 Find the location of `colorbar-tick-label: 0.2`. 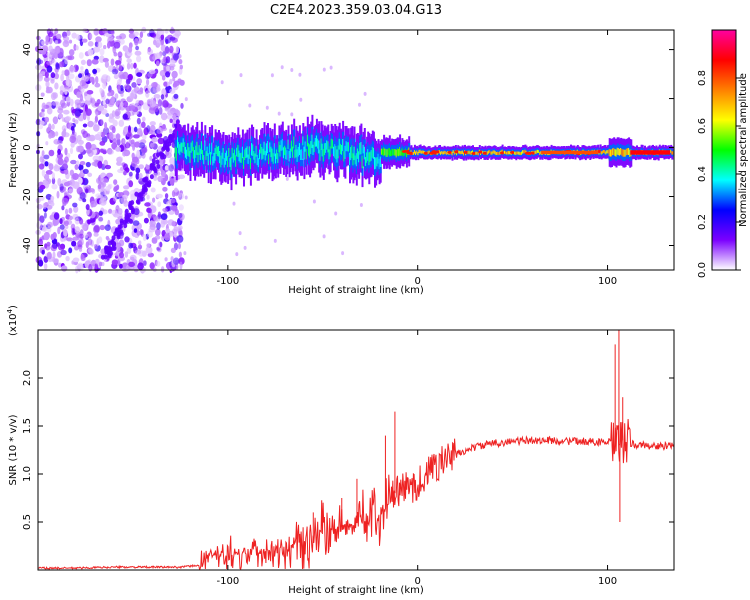

colorbar-tick-label: 0.2 is located at coordinates (702, 222).